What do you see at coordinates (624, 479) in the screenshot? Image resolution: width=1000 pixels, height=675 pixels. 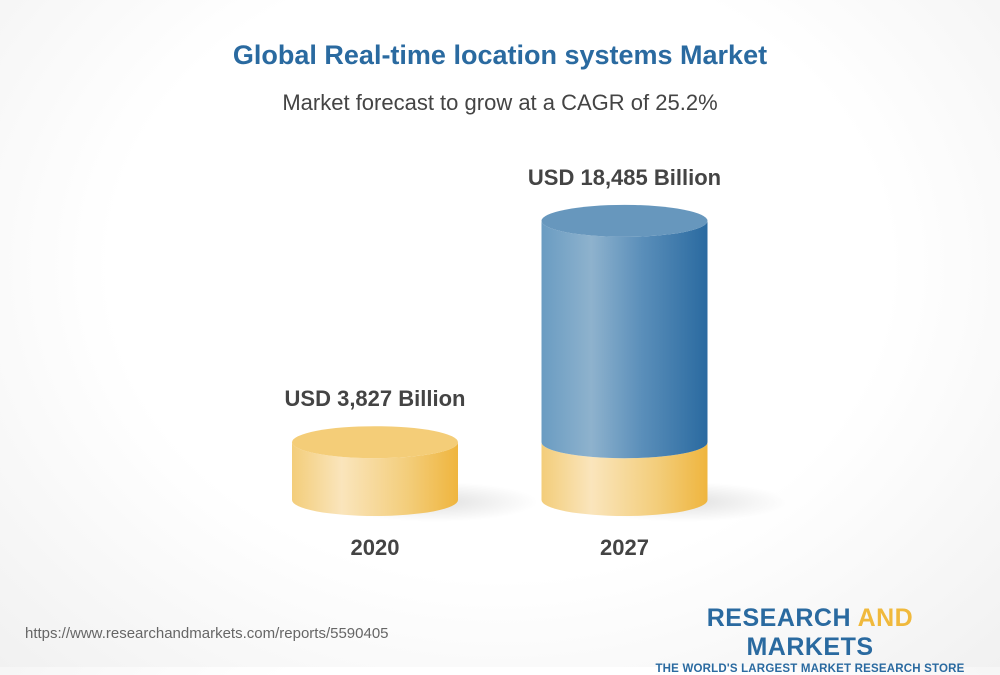 I see `bar-base-segment-2027` at bounding box center [624, 479].